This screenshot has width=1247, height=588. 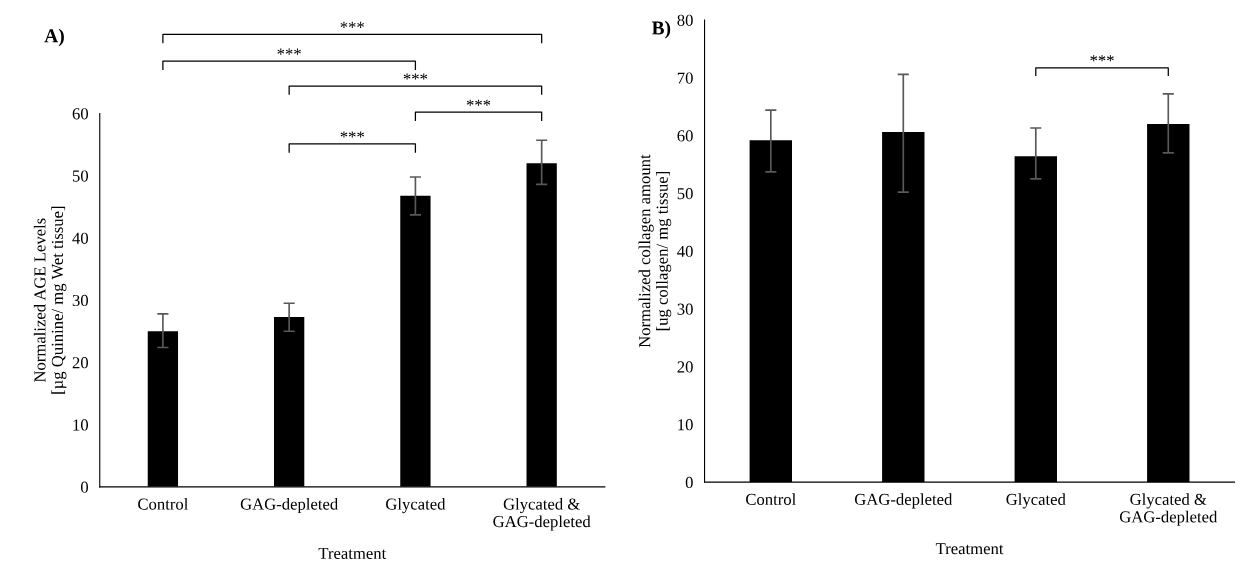 What do you see at coordinates (685, 78) in the screenshot?
I see `y-tick-label: 70` at bounding box center [685, 78].